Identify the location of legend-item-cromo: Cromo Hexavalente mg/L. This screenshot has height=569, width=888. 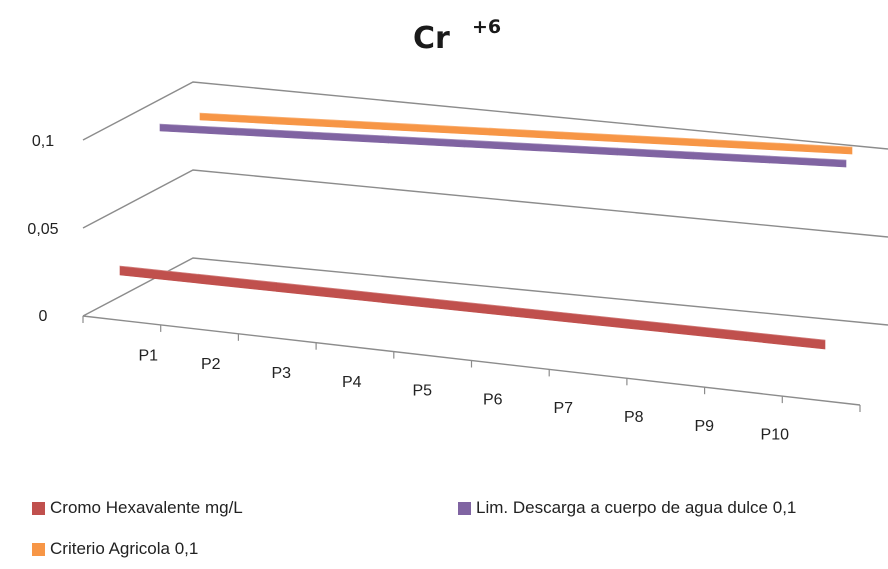
(137, 508).